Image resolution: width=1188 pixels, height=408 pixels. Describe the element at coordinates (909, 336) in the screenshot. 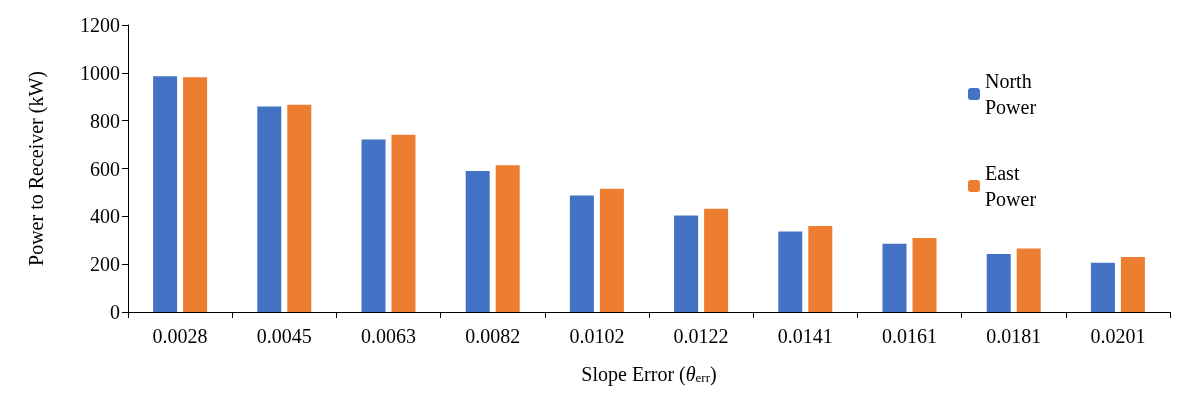

I see `x-tick-label: 0.0161` at that location.